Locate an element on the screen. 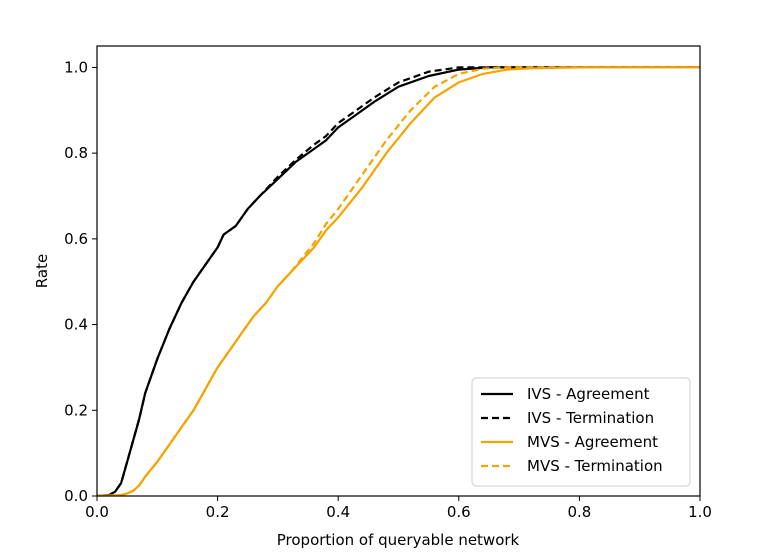 This screenshot has height=560, width=778. legend-label-ivs-agreement: IVS - Agreement is located at coordinates (588, 394).